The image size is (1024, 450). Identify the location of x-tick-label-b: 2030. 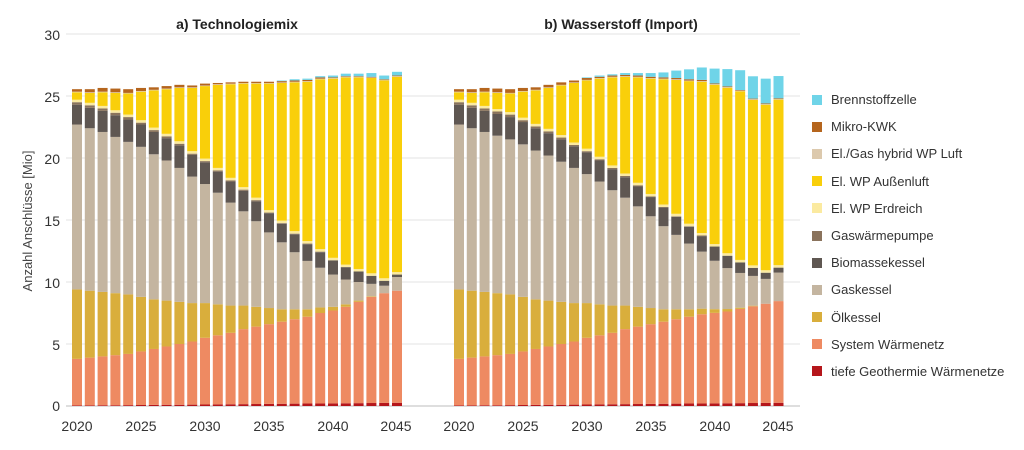
(586, 426).